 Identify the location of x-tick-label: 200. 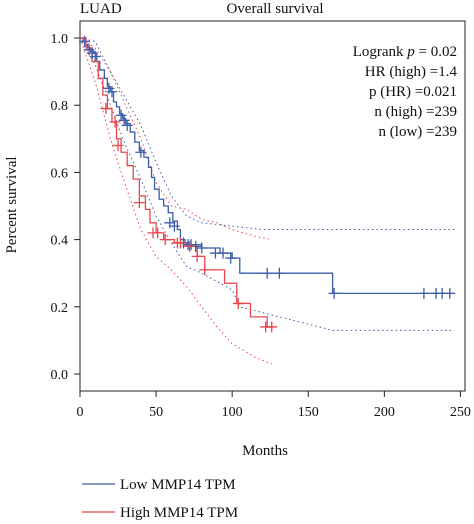
(384, 412).